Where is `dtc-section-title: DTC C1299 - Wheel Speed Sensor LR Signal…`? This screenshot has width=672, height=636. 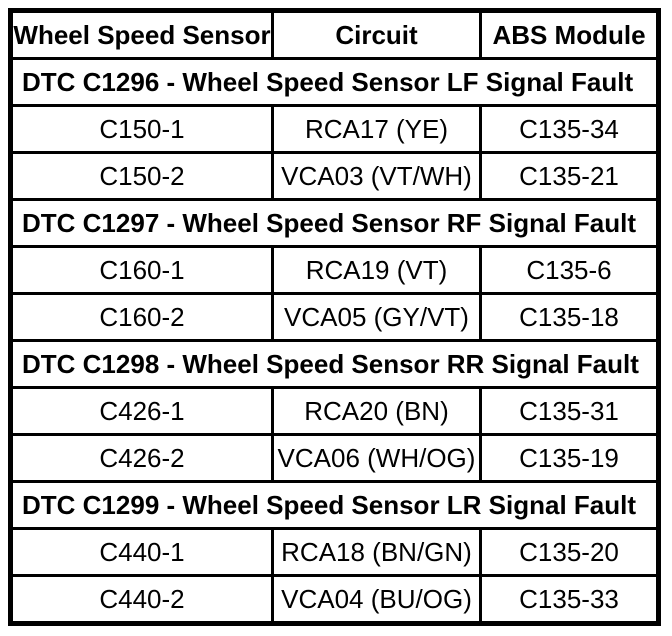 dtc-section-title: DTC C1299 - Wheel Speed Sensor LR Signal… is located at coordinates (334, 505).